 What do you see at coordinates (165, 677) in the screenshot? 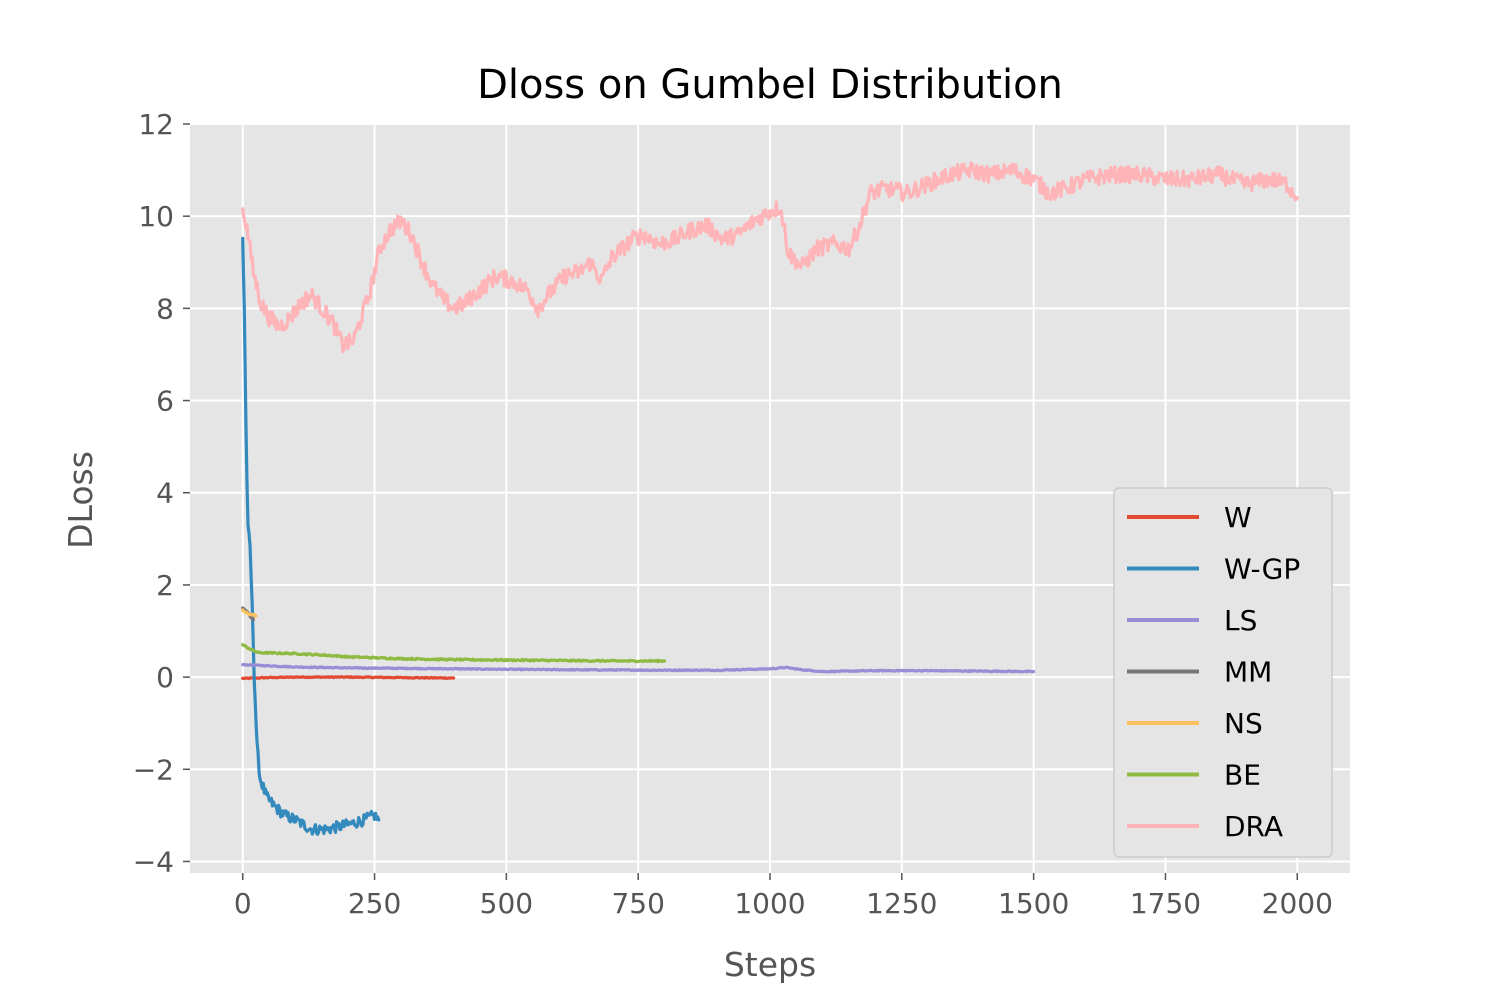
I see `y-tick-label: 0` at bounding box center [165, 677].